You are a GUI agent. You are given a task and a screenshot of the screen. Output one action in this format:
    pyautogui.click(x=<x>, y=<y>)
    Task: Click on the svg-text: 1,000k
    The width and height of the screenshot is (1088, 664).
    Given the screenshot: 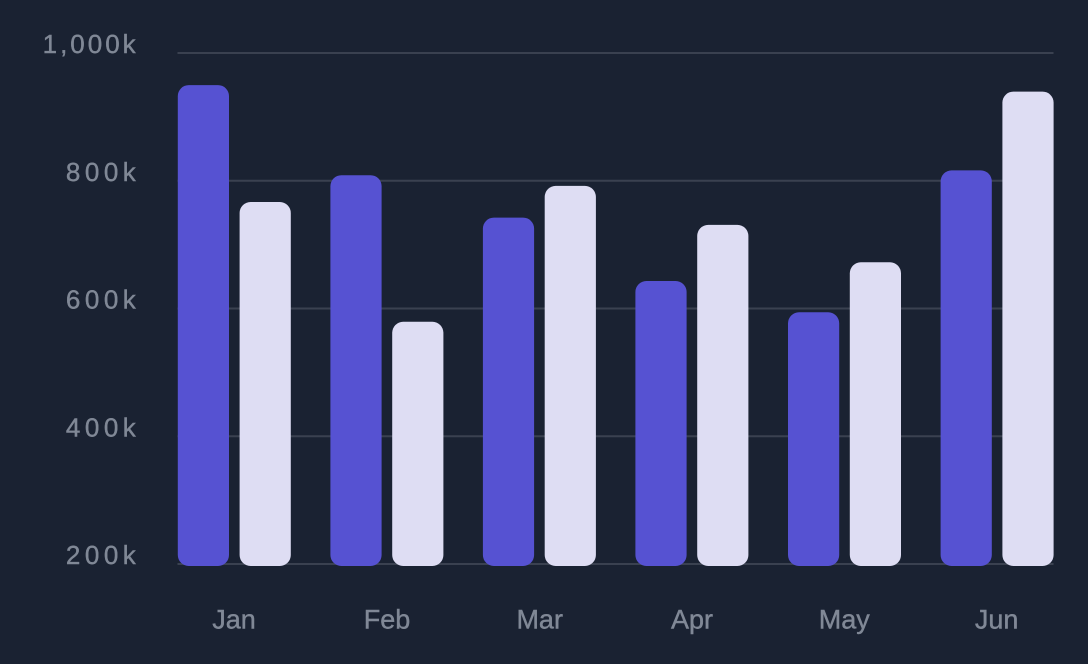 What is the action you would take?
    pyautogui.click(x=91, y=44)
    